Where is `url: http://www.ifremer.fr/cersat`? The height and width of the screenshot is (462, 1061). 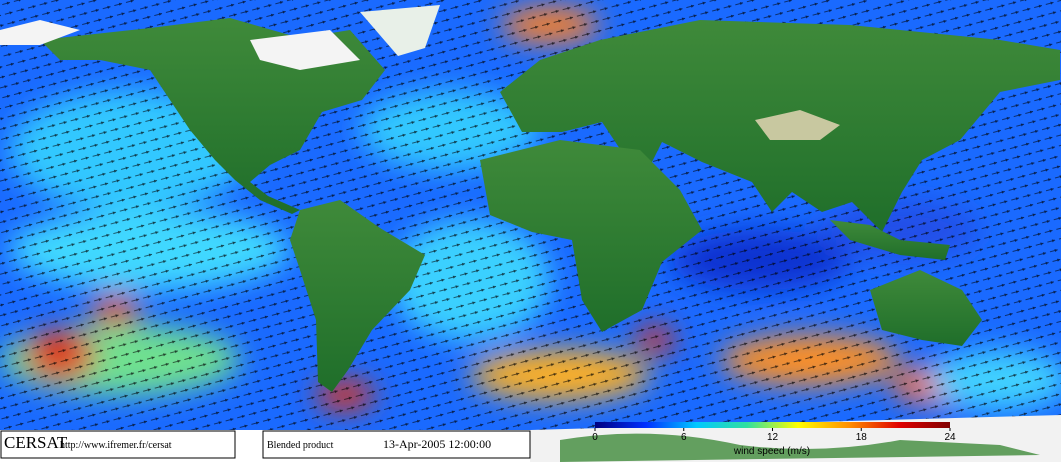 url: http://www.ifremer.fr/cersat is located at coordinates (116, 445).